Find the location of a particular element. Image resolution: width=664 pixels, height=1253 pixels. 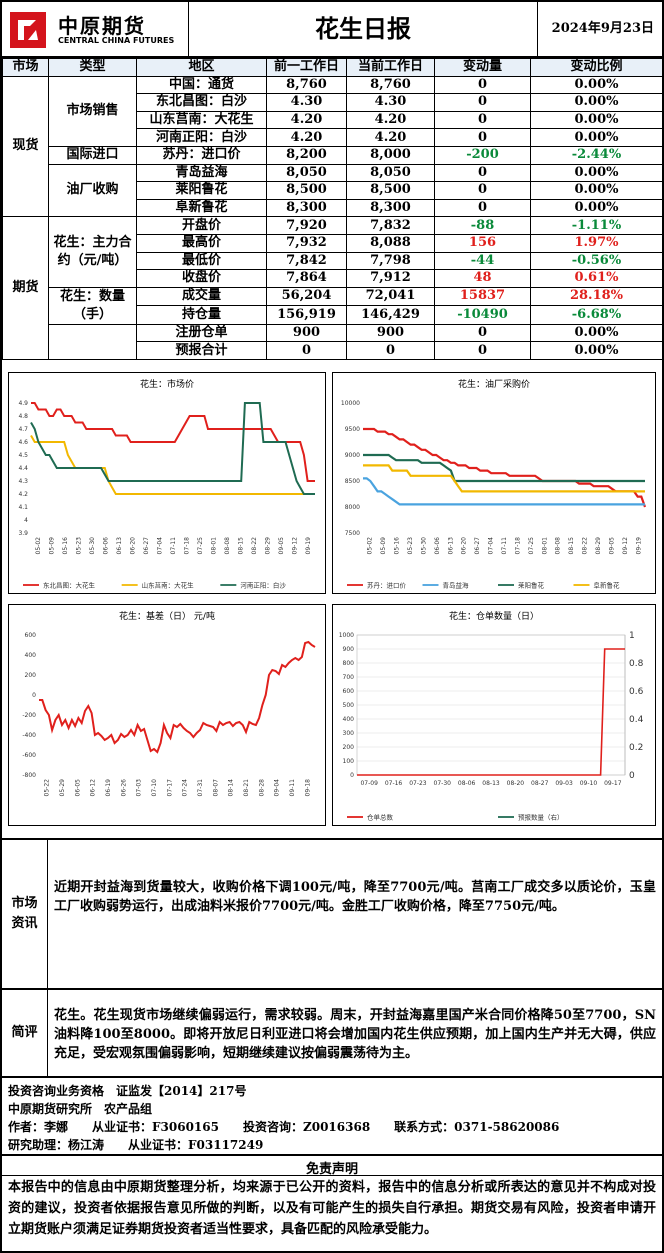

table-row: 预报合计 0 0 0 0.00% is located at coordinates (333, 350).